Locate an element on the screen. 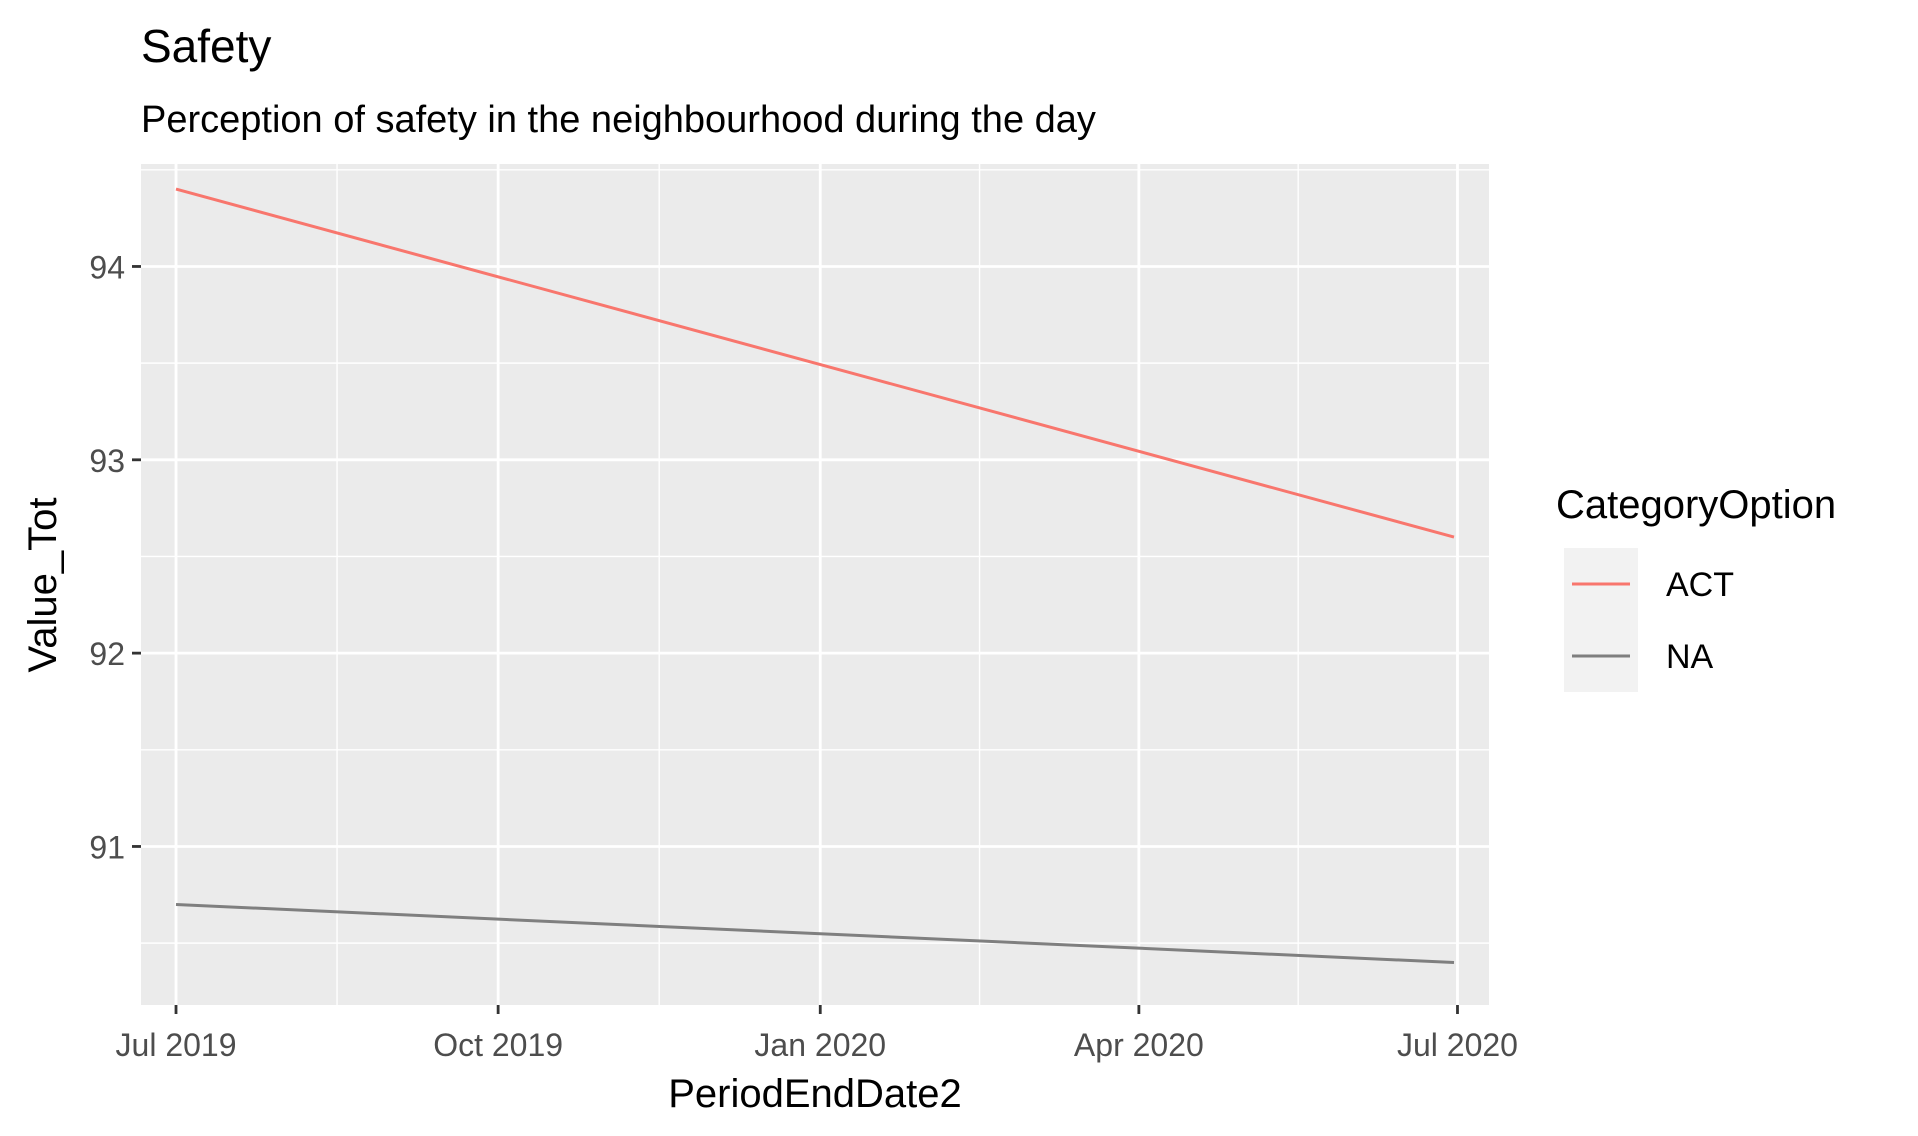  x-tick-label: Jul 2020 is located at coordinates (1457, 1045).